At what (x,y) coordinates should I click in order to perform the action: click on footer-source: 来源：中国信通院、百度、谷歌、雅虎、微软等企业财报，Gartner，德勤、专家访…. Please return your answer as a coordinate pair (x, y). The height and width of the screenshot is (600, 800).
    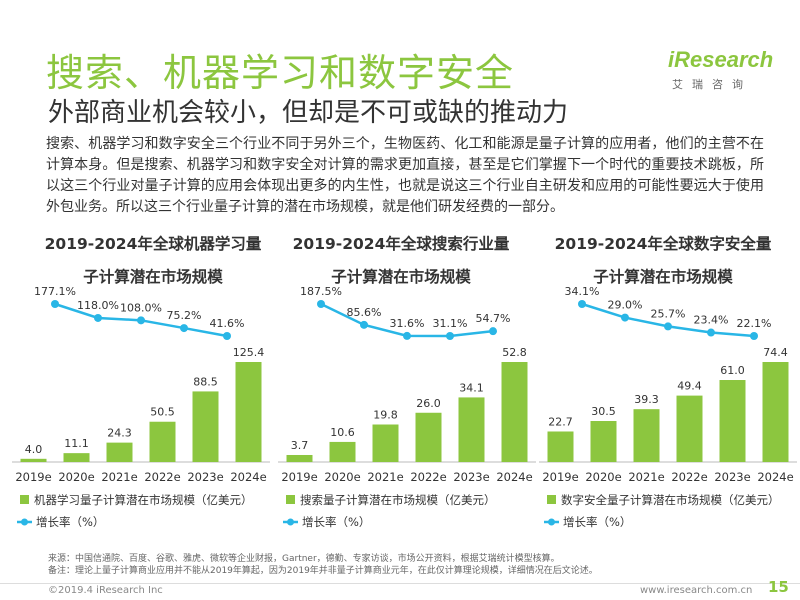
    Looking at the image, I should click on (304, 559).